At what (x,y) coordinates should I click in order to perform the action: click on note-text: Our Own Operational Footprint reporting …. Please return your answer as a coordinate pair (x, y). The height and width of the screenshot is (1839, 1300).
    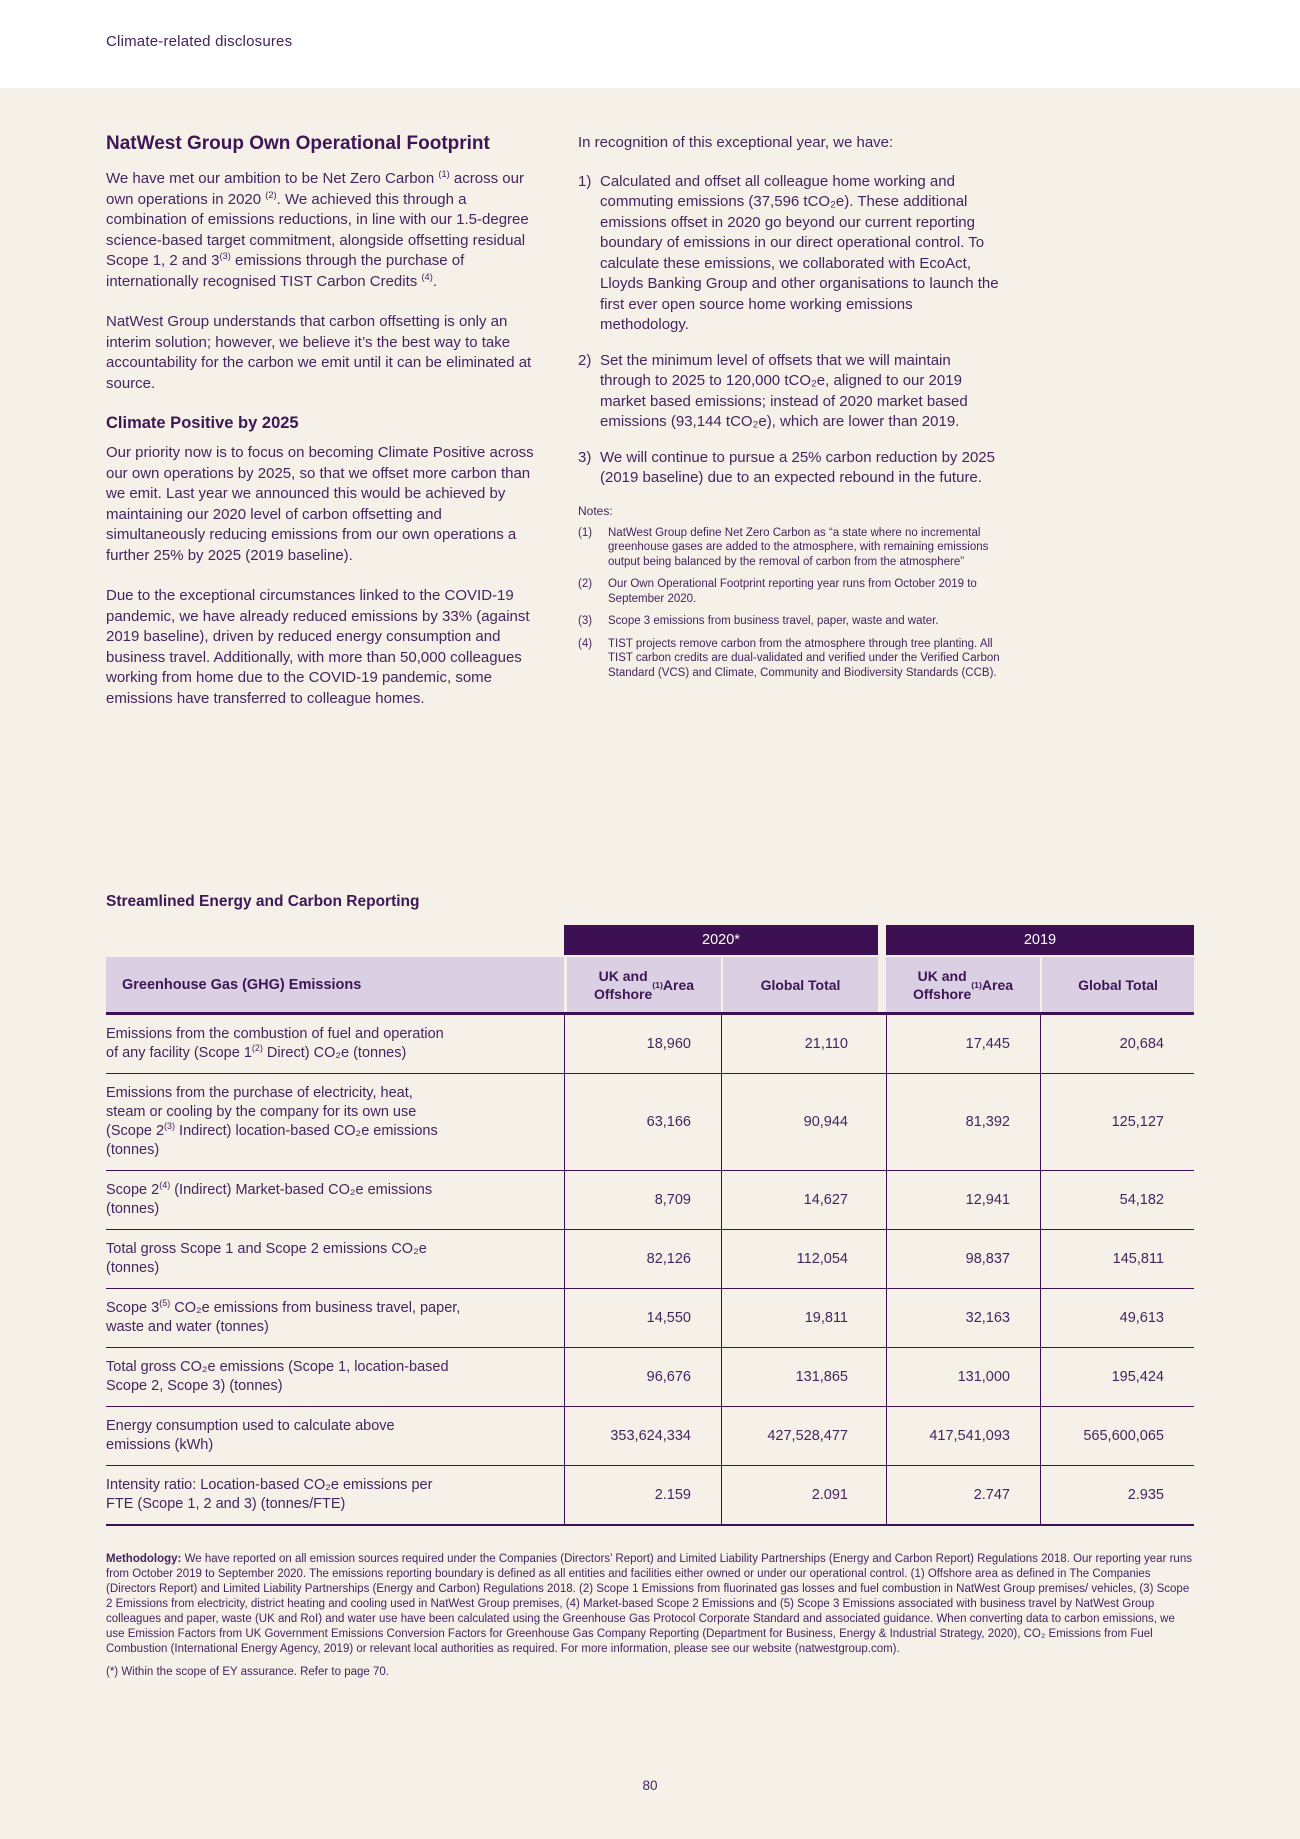
    Looking at the image, I should click on (792, 591).